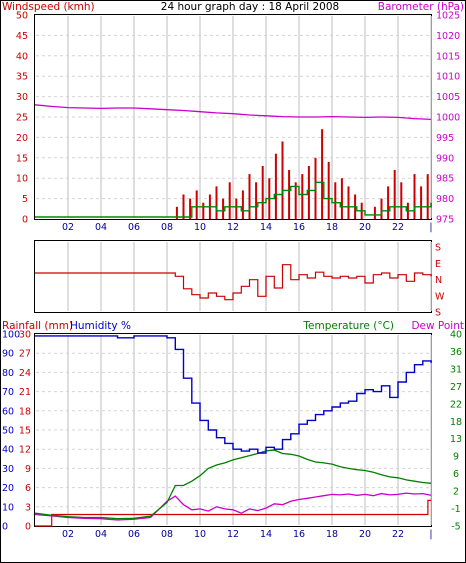 This screenshot has height=563, width=466. What do you see at coordinates (445, 220) in the screenshot?
I see `barometer-tick-label: 975` at bounding box center [445, 220].